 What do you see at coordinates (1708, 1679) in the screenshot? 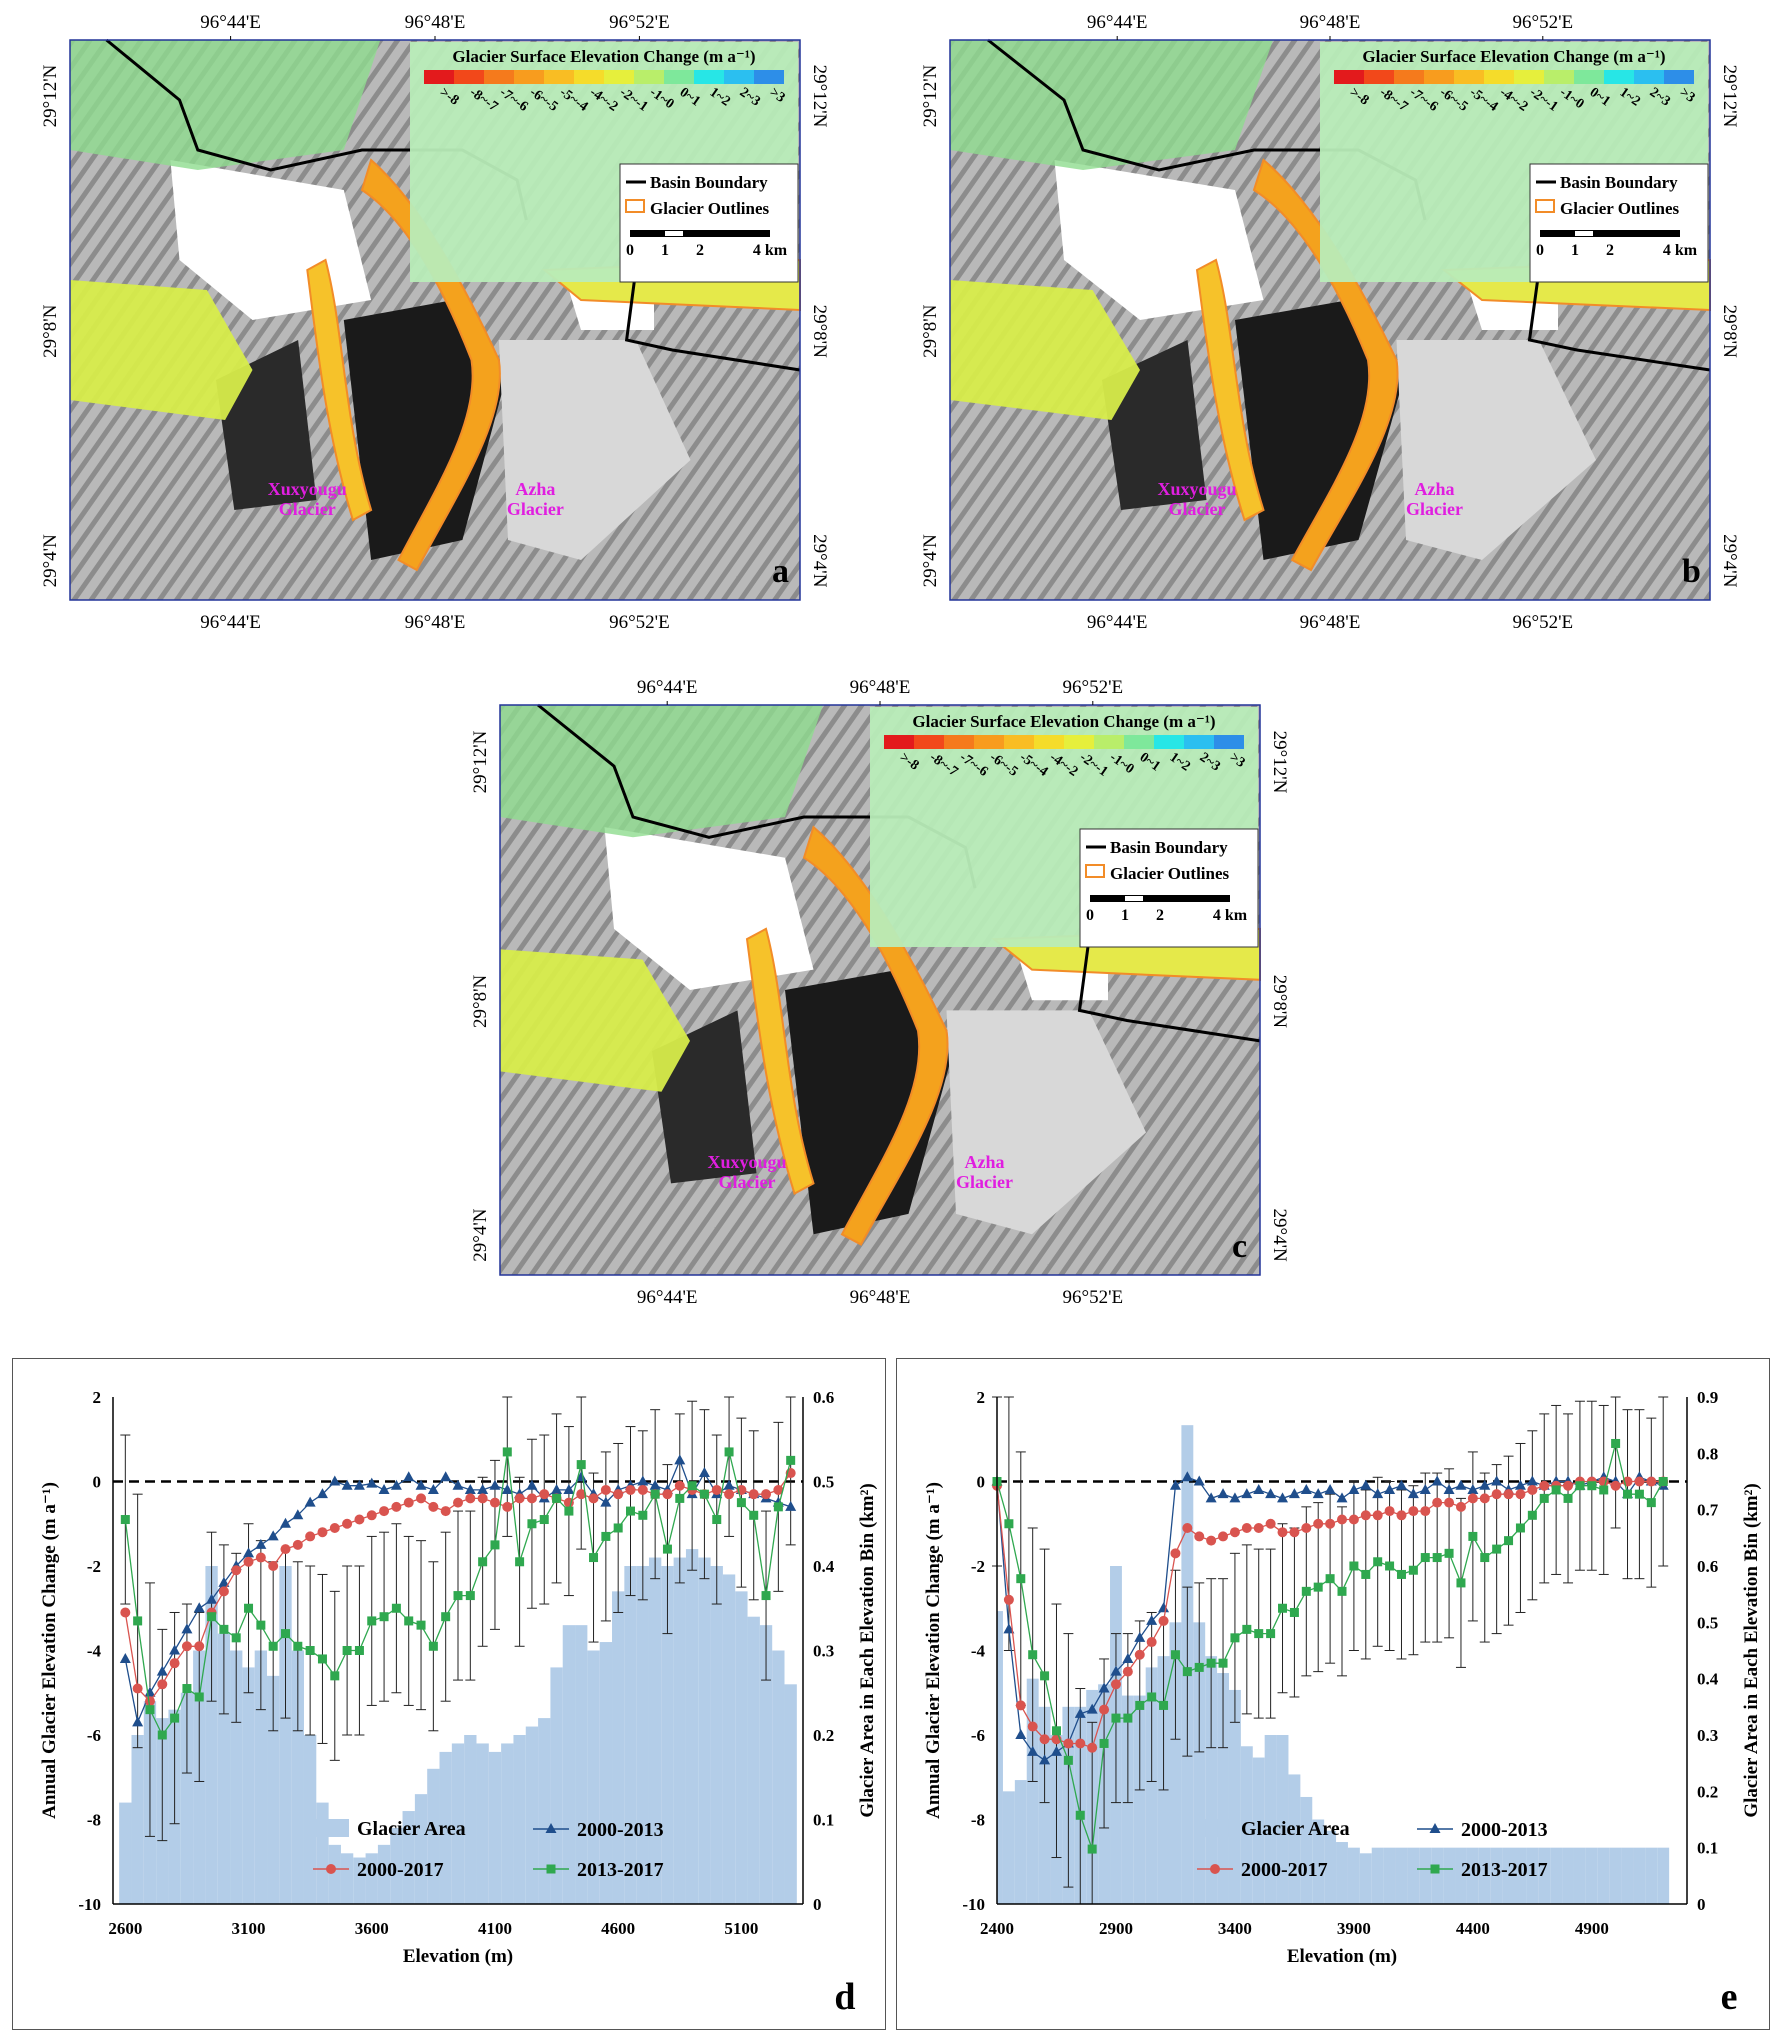
I see `y2-tick-label: 0.4` at bounding box center [1708, 1679].